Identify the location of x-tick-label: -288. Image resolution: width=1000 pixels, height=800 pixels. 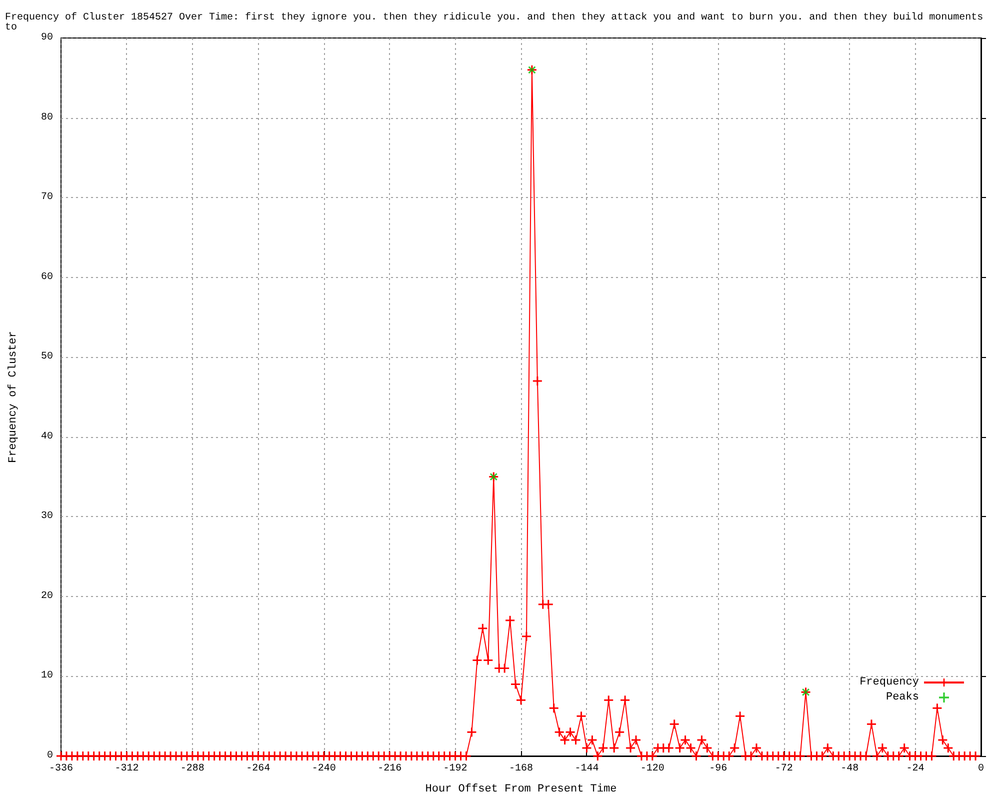
(192, 769).